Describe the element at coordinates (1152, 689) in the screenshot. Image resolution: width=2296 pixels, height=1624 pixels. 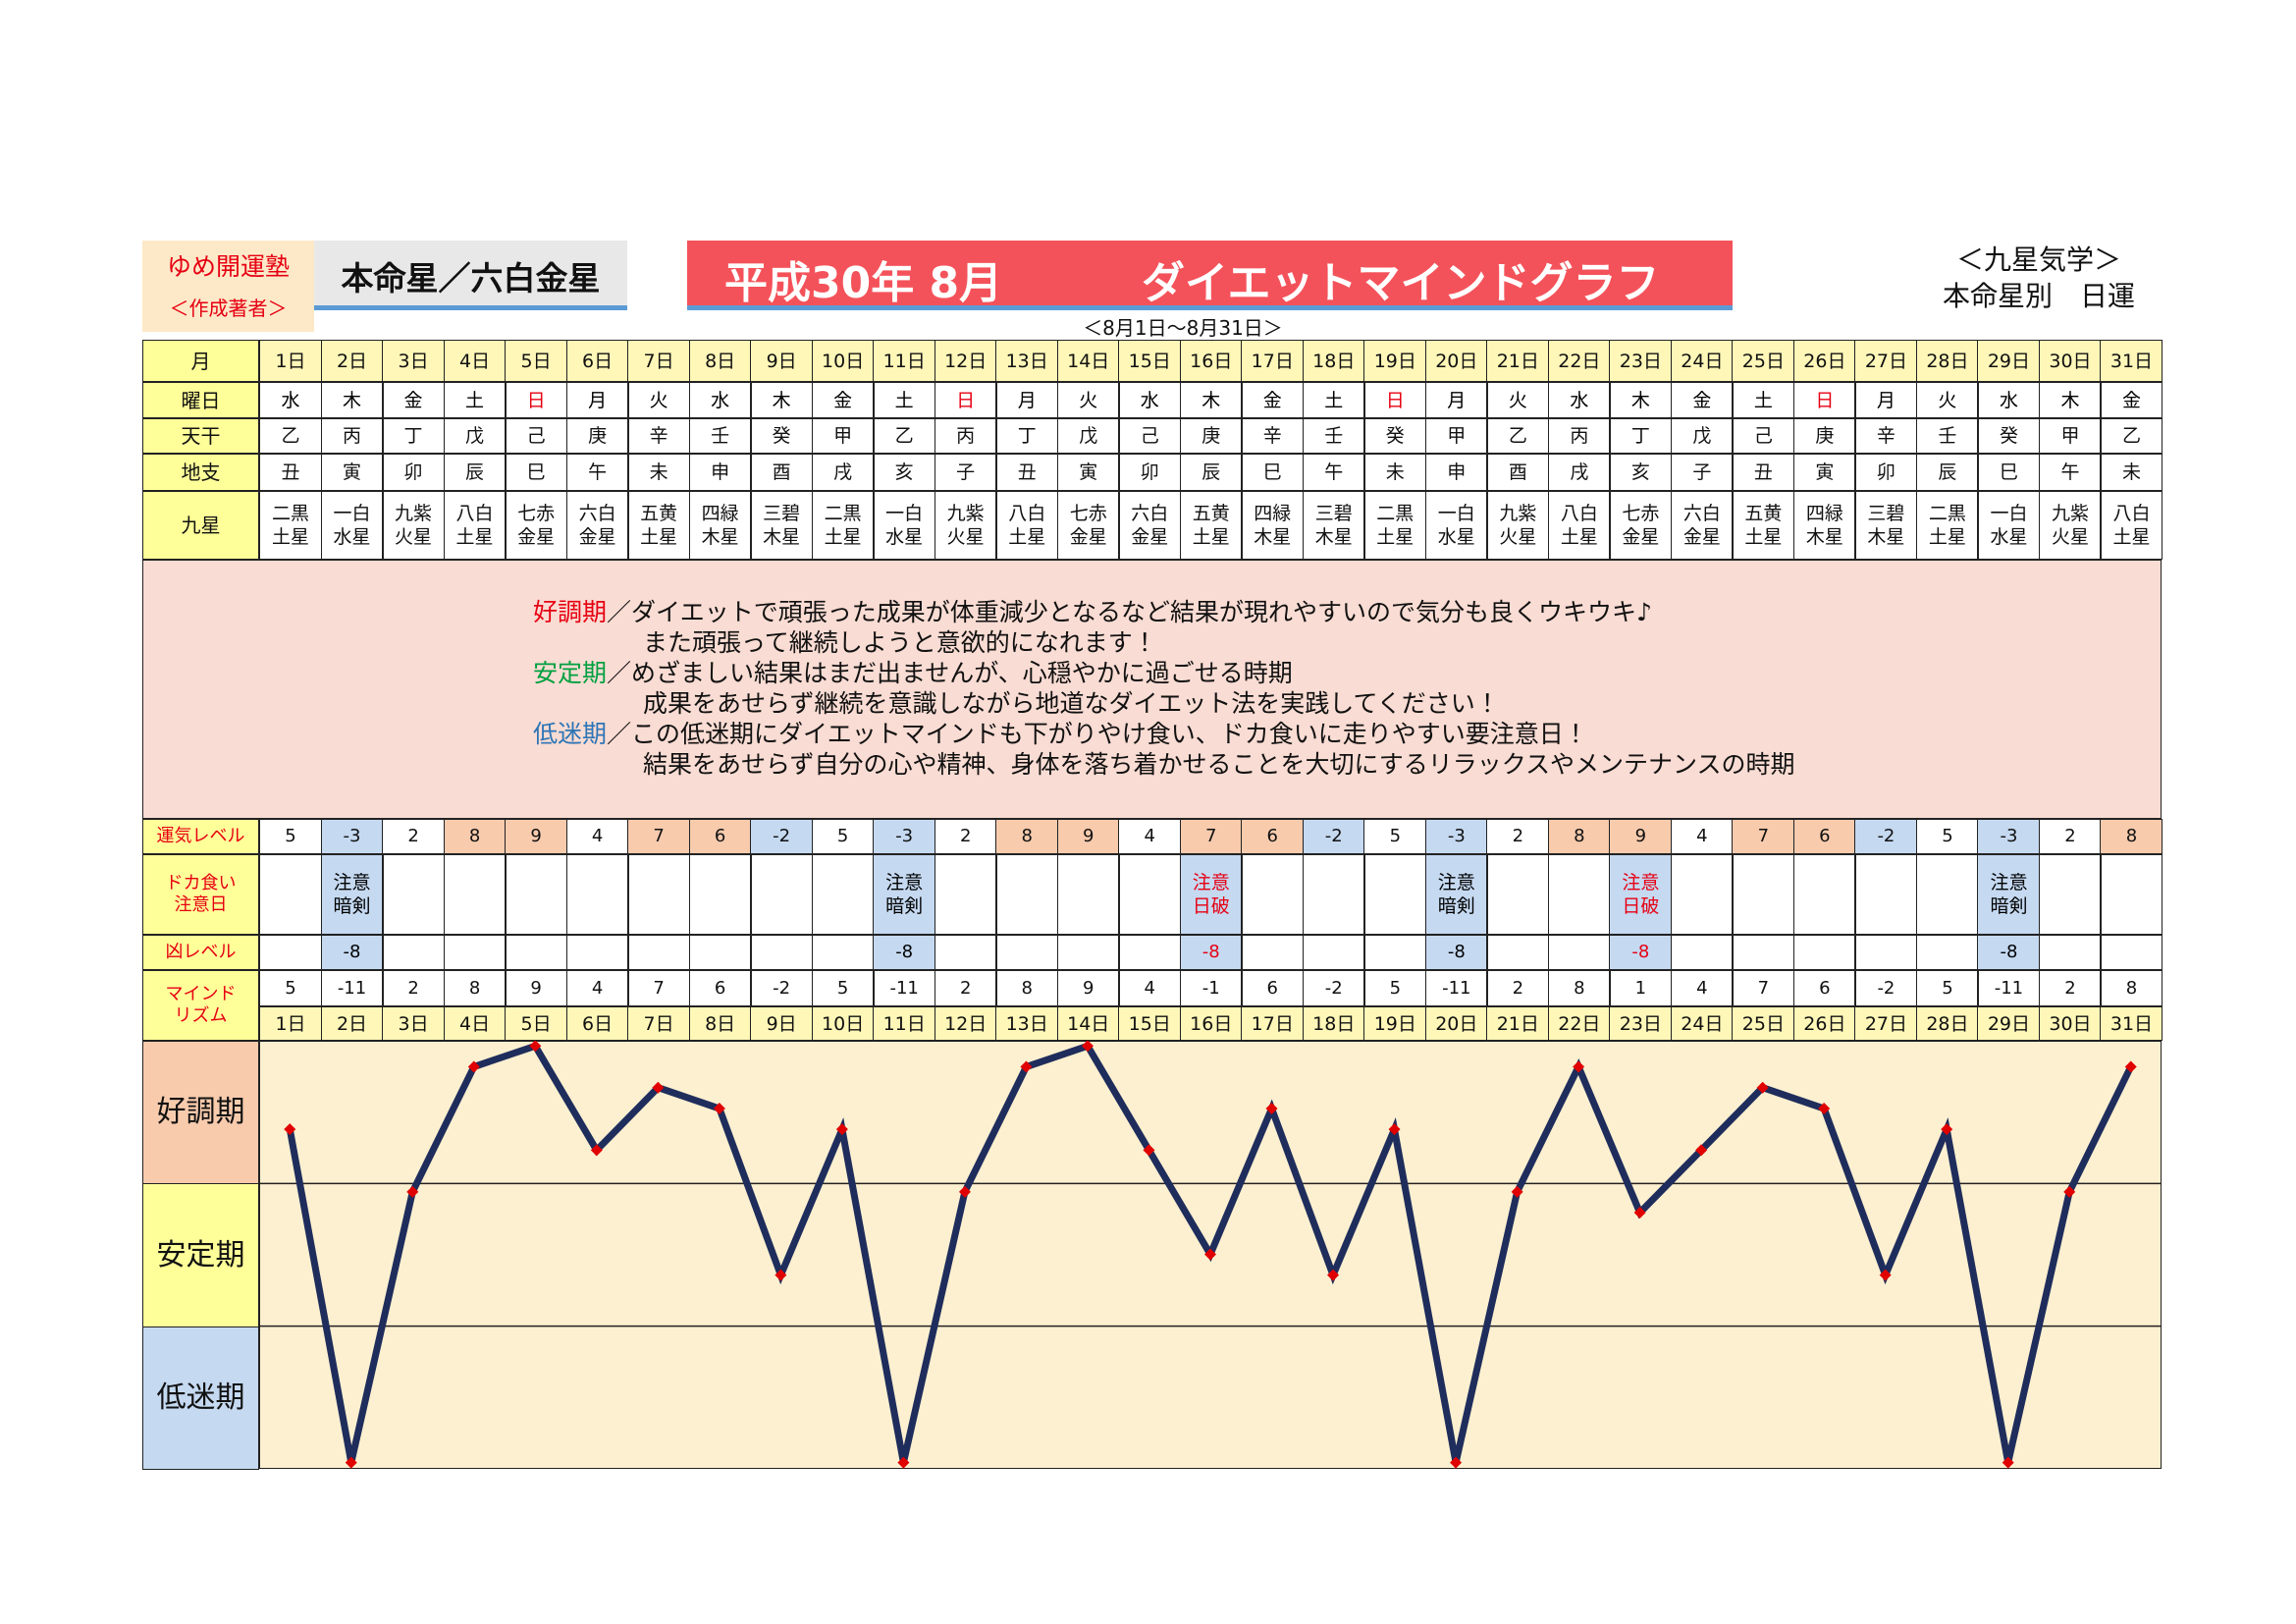
I see `legend-box` at that location.